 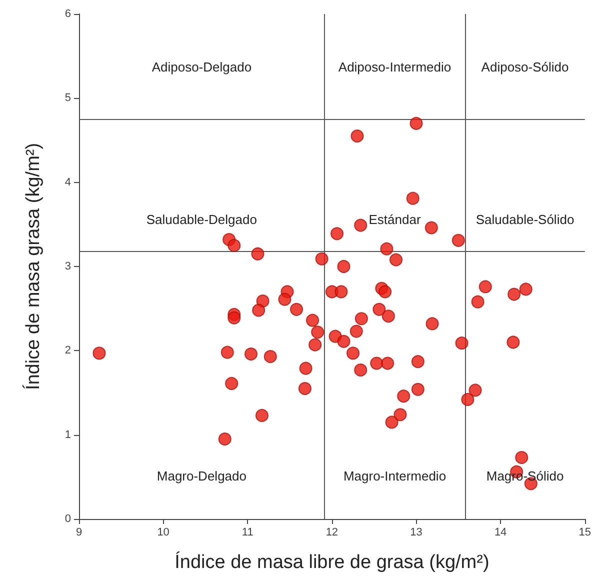 I want to click on annotation: Magro-Intermedio, so click(x=394, y=476).